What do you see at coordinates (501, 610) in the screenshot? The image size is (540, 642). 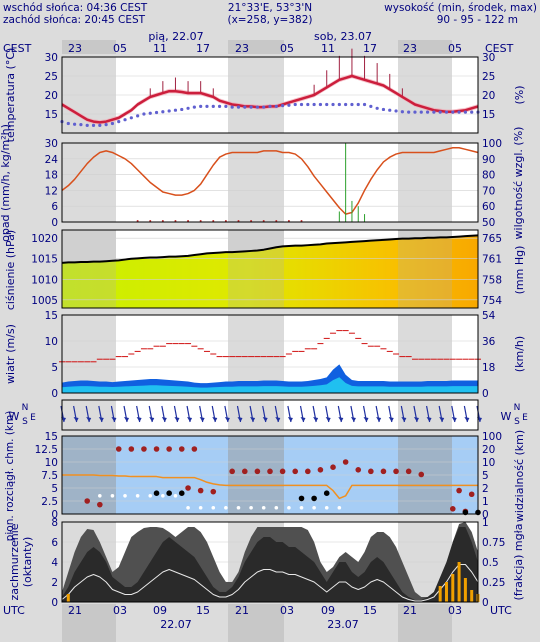 I see `bottom-tz-right: UTC` at bounding box center [501, 610].